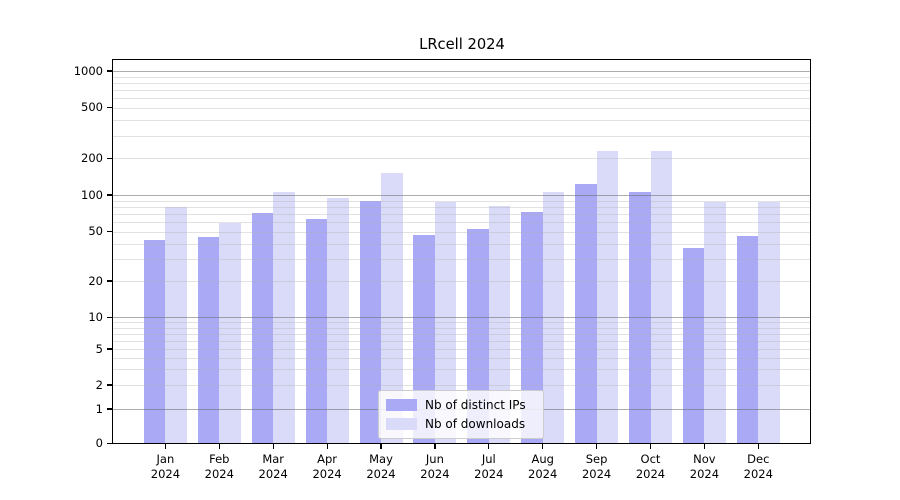 This screenshot has width=900, height=500. I want to click on bar-nb-of-distinct-ips-jan, so click(154, 341).